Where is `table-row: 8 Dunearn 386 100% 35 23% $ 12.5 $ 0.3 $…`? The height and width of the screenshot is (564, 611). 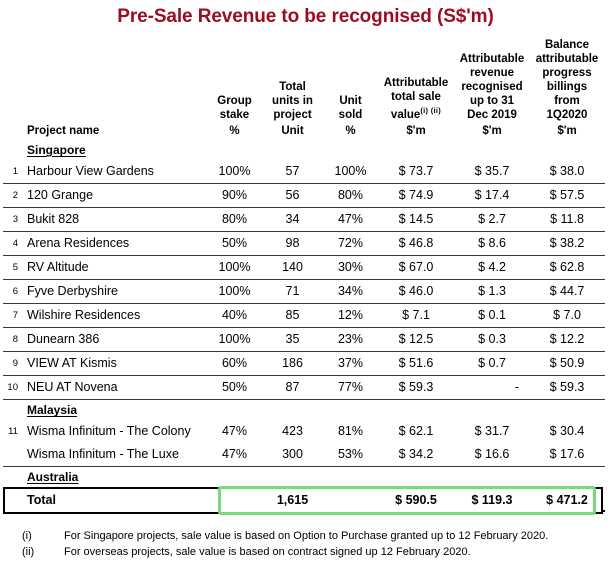
table-row: 8 Dunearn 386 100% 35 23% $ 12.5 $ 0.3 $… is located at coordinates (304, 339).